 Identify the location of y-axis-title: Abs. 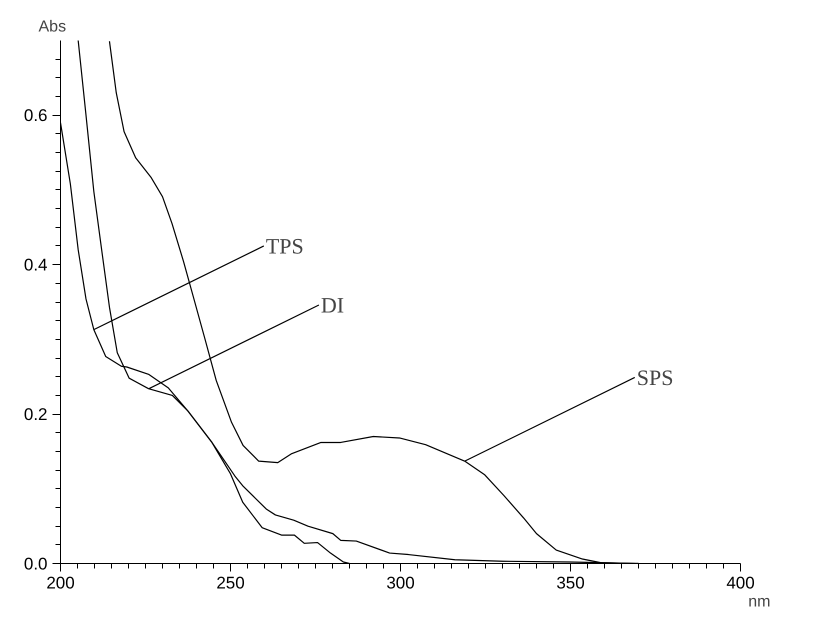
(52, 27).